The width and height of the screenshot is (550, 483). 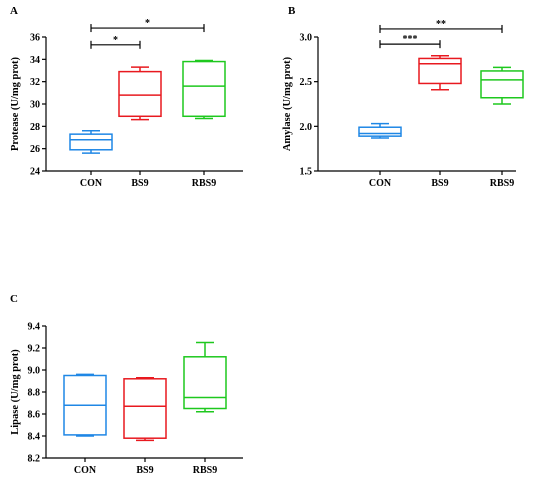 I want to click on significance-bracket: ***, so click(x=410, y=41).